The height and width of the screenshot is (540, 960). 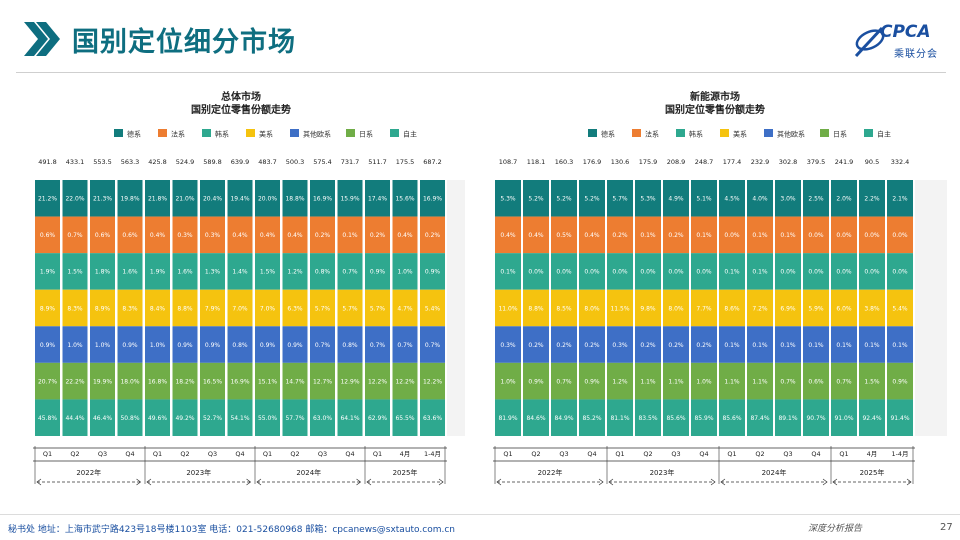 I want to click on data-label: 91.4%, so click(x=899, y=418).